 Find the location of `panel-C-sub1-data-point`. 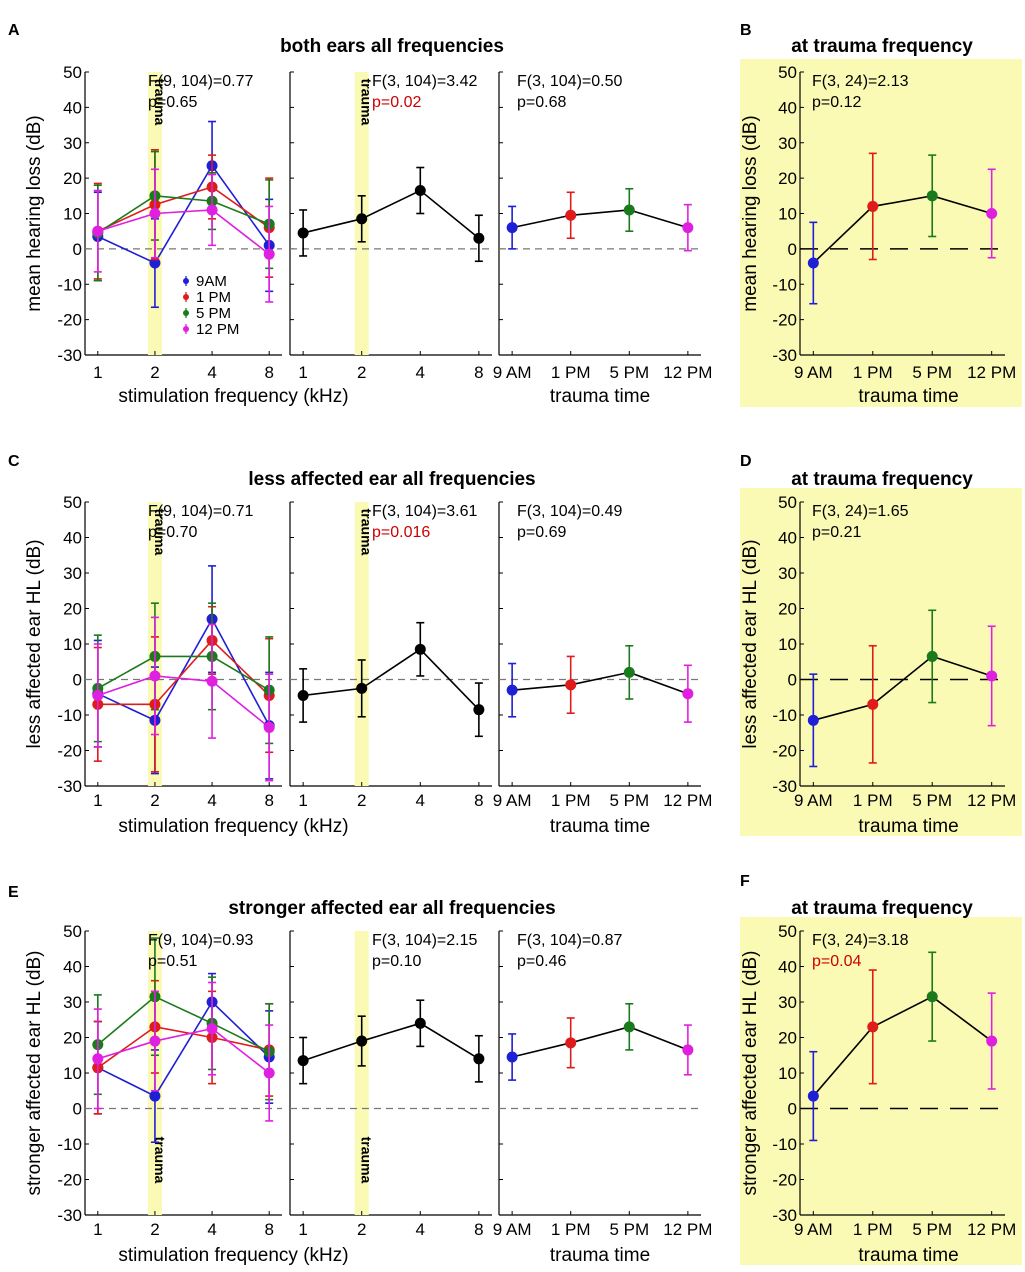

panel-C-sub1-data-point is located at coordinates (155, 676).